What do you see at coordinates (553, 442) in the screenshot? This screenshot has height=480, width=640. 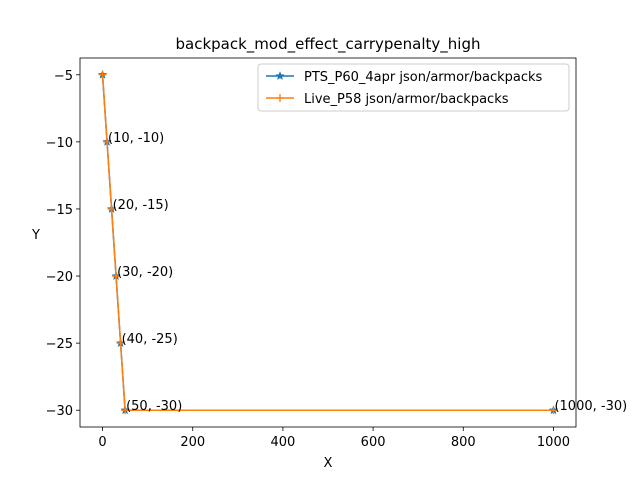 I see `x-tick-label: 1000` at bounding box center [553, 442].